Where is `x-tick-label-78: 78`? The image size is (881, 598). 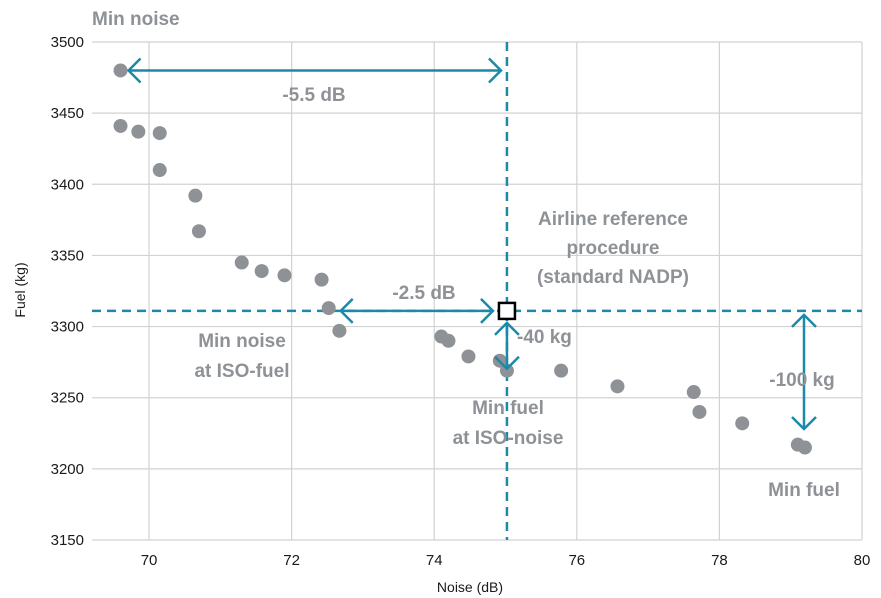
x-tick-label-78: 78 is located at coordinates (719, 560).